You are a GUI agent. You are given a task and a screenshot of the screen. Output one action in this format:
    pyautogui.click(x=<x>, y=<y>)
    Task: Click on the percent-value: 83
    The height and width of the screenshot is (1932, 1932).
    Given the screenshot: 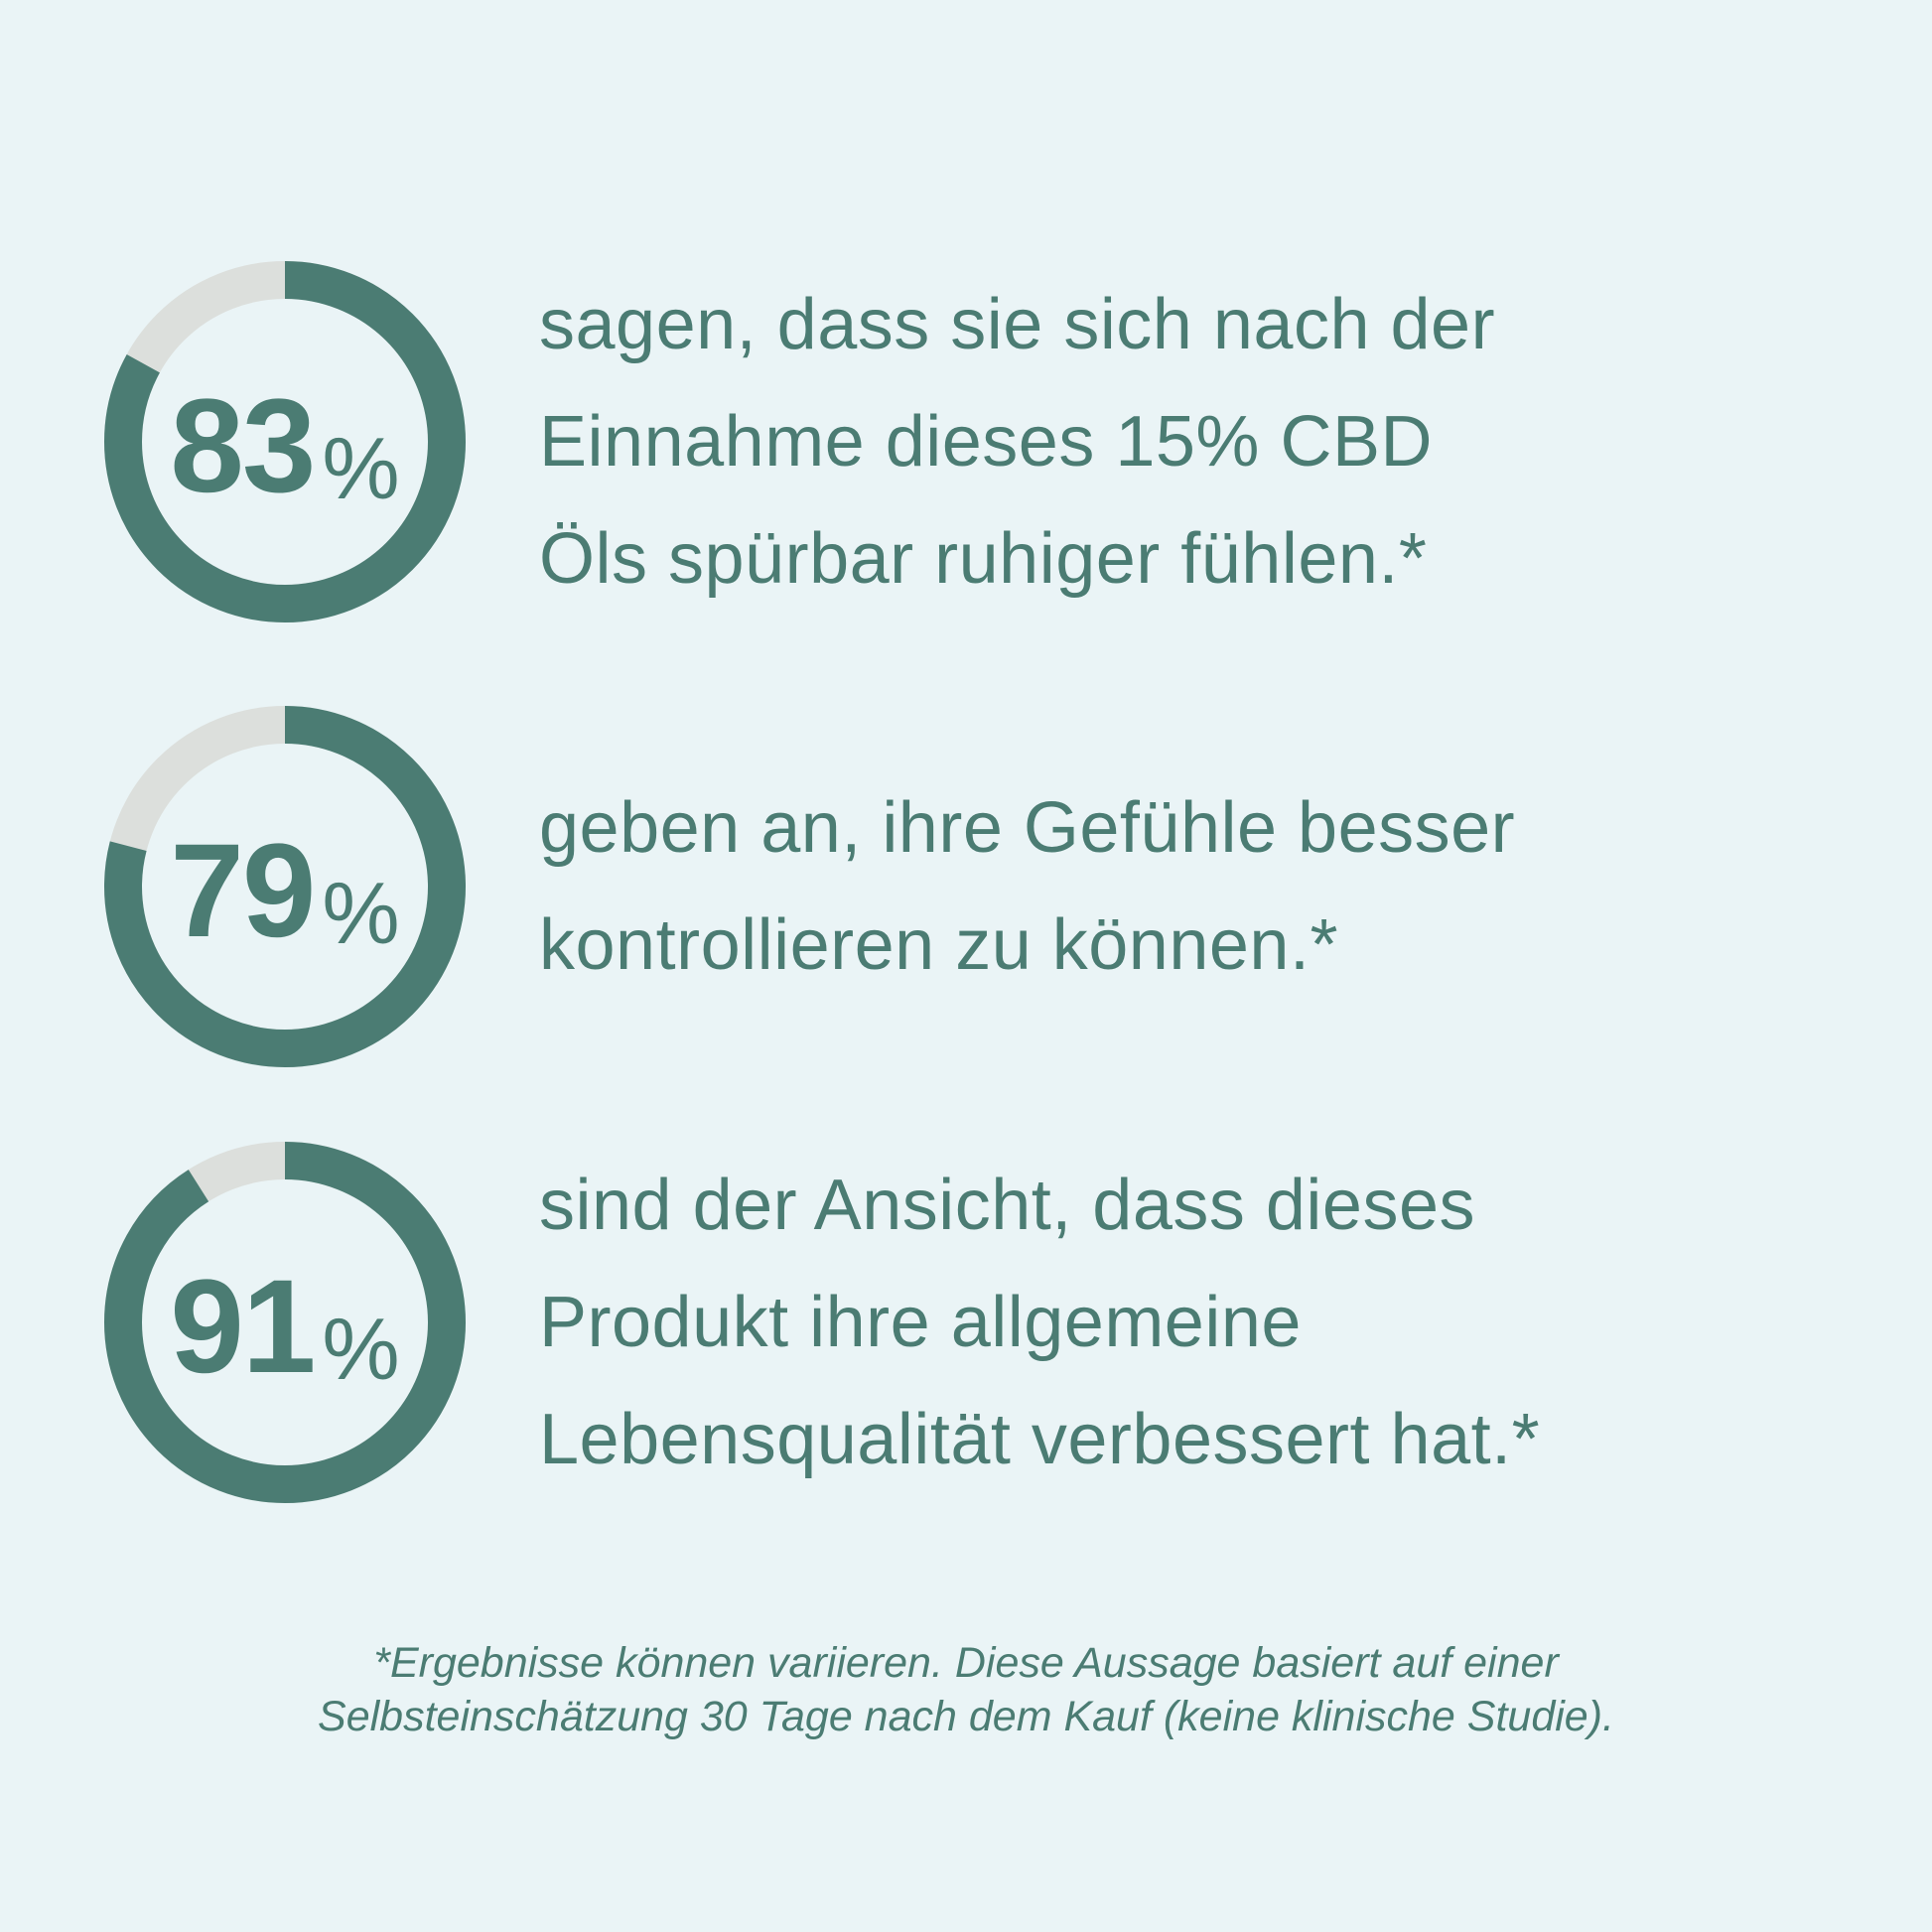 What is the action you would take?
    pyautogui.click(x=243, y=446)
    